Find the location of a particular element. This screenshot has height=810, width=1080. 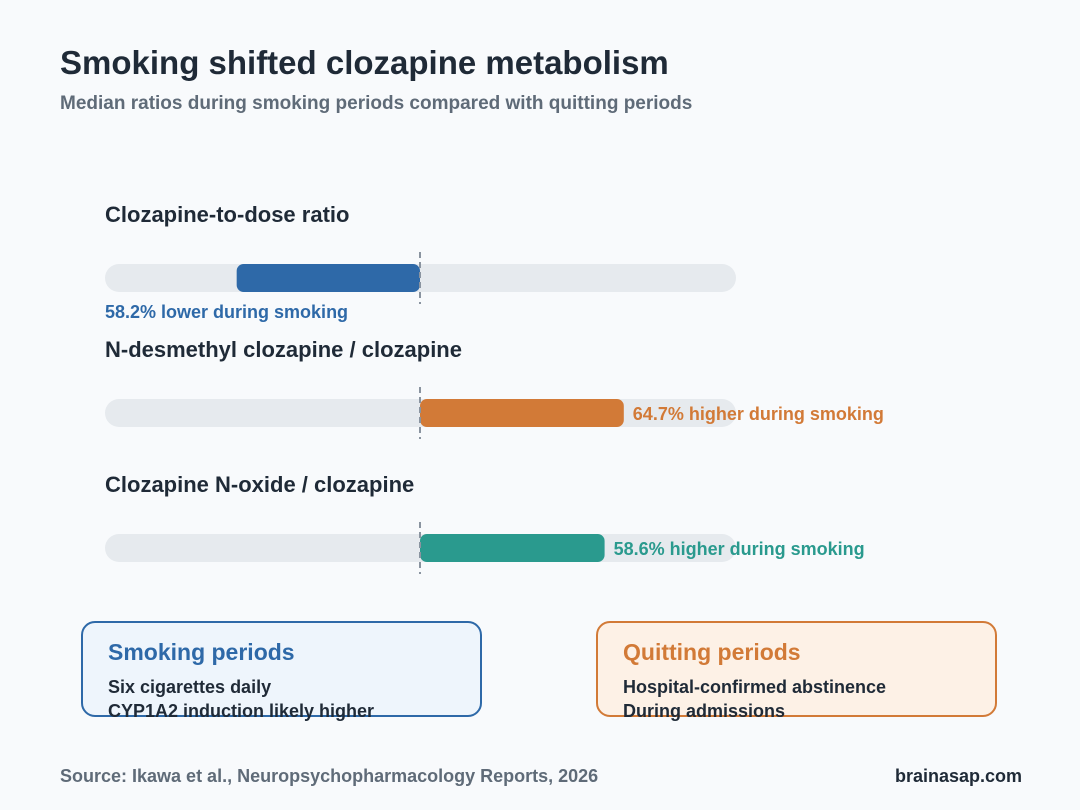

legend-quitting-line-2: During admissions is located at coordinates (704, 711).